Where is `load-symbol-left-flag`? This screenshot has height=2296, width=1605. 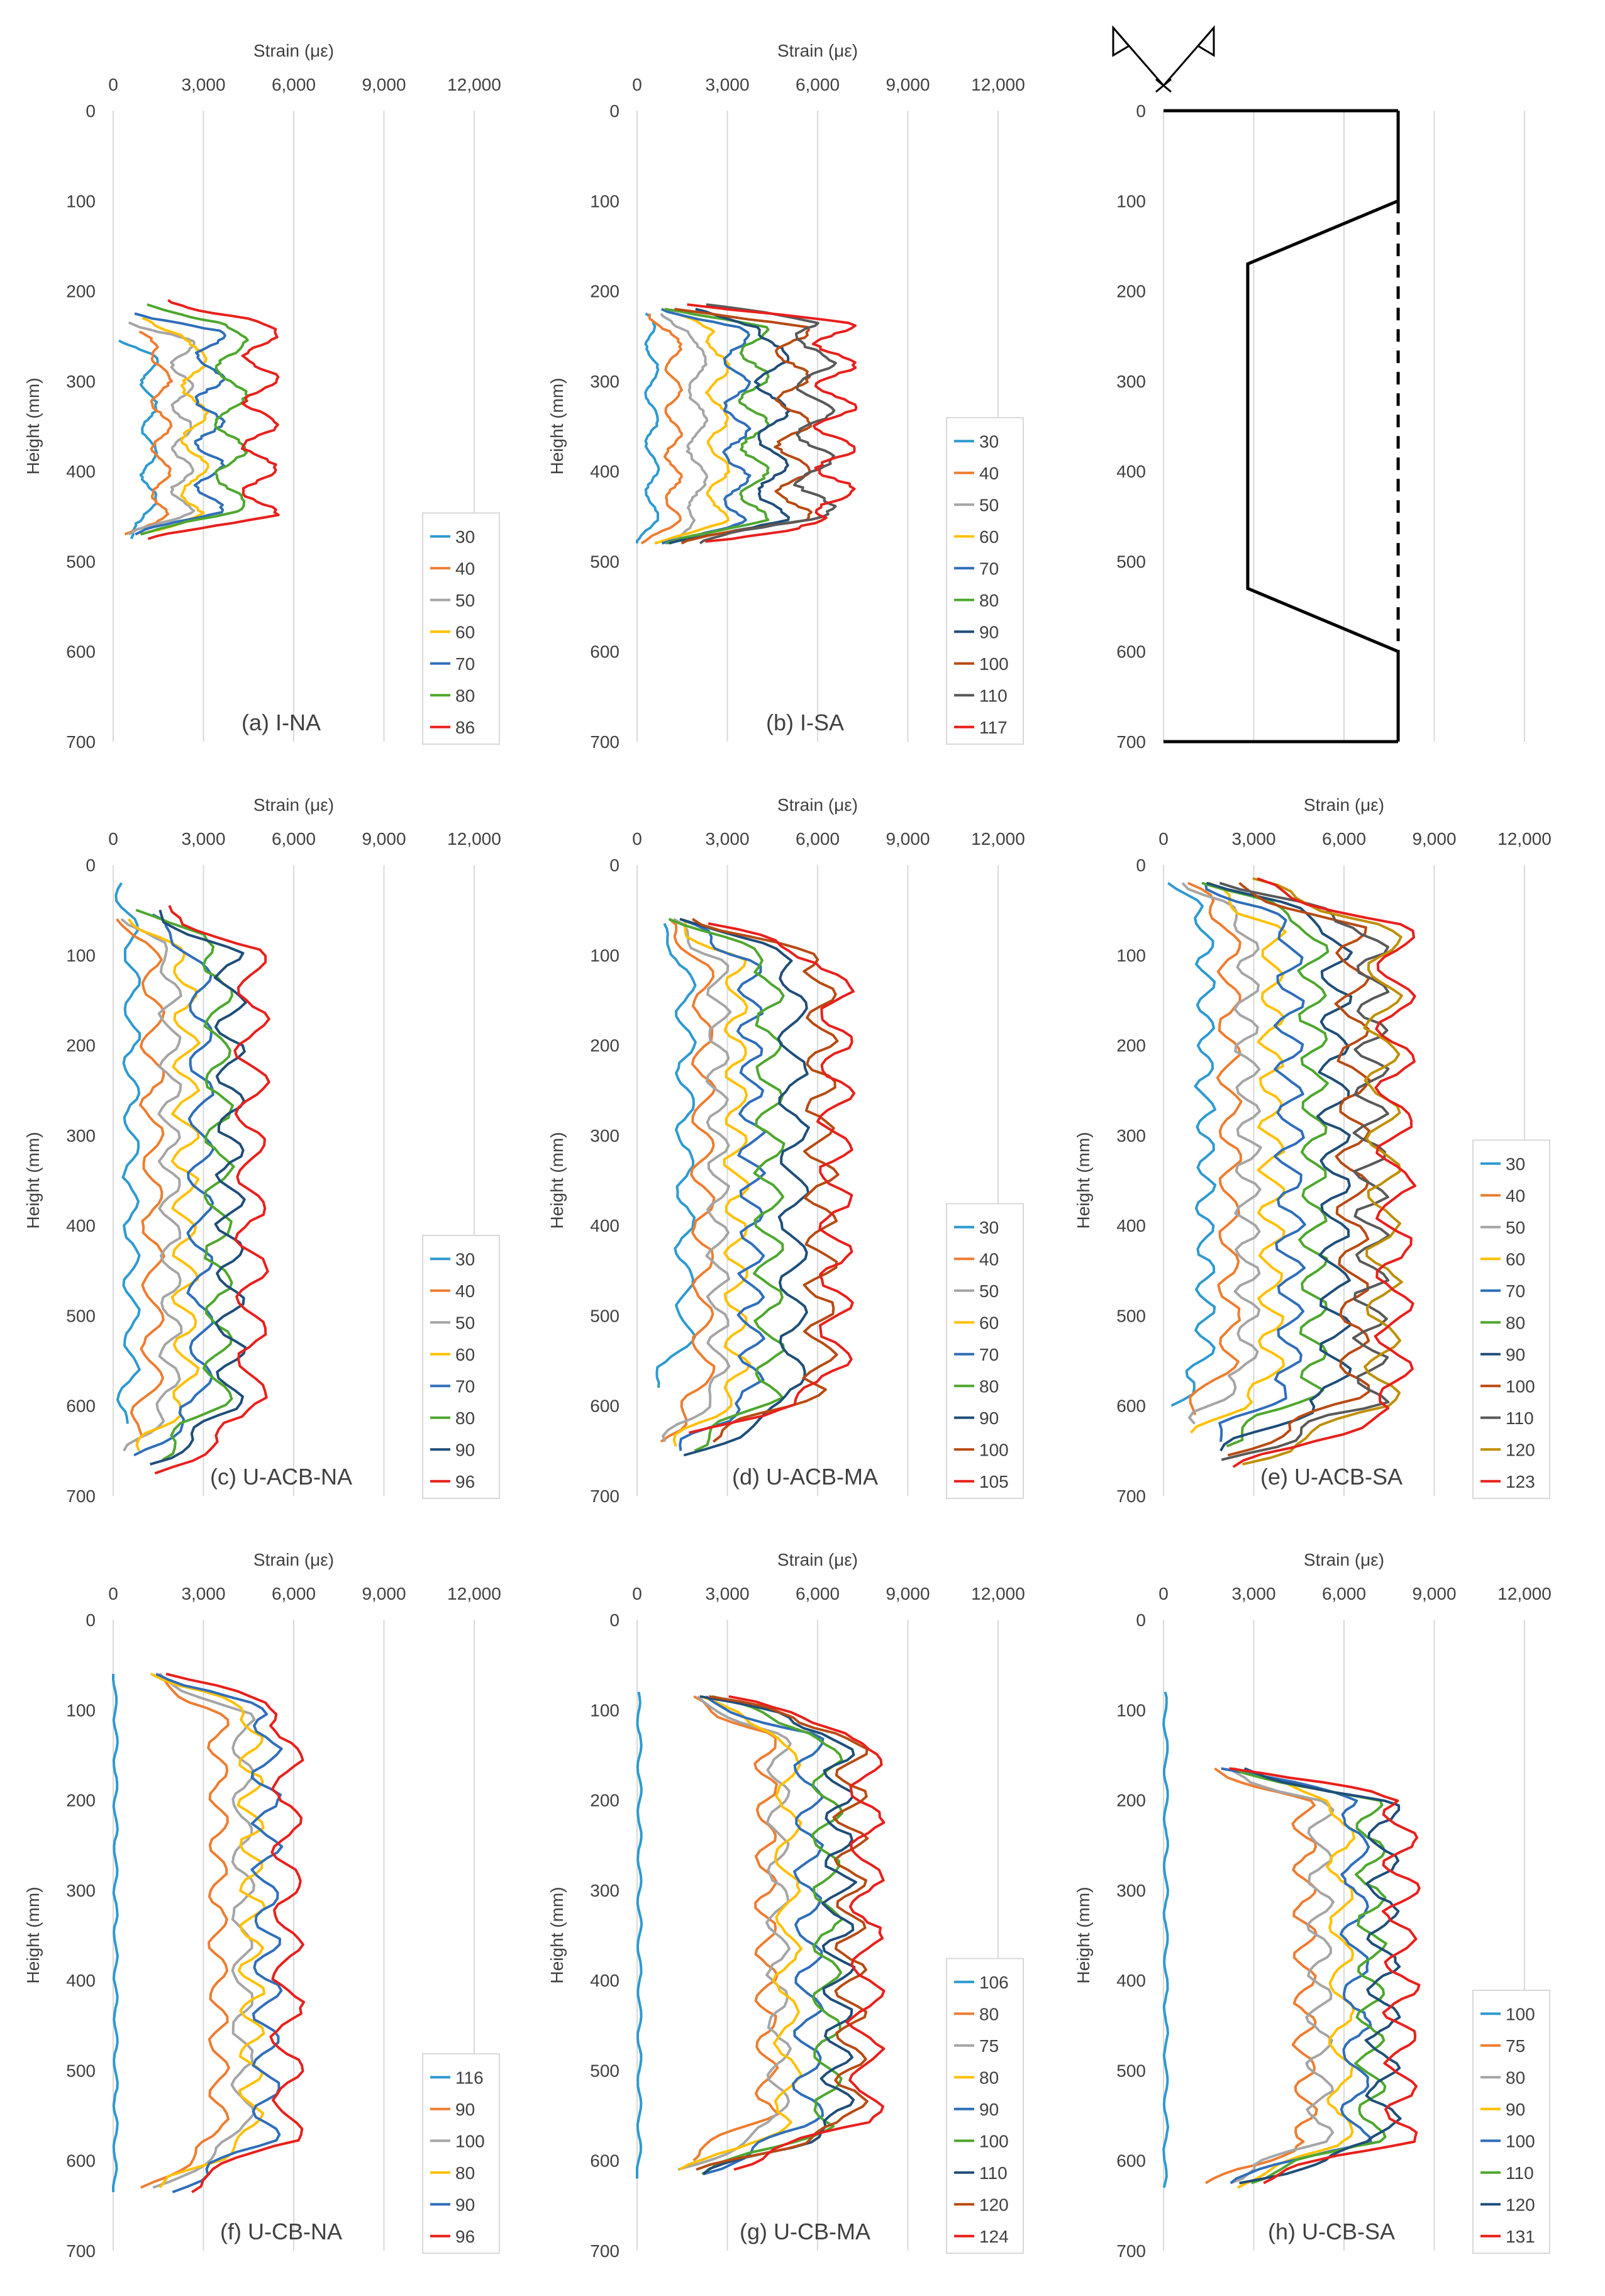
load-symbol-left-flag is located at coordinates (1121, 41).